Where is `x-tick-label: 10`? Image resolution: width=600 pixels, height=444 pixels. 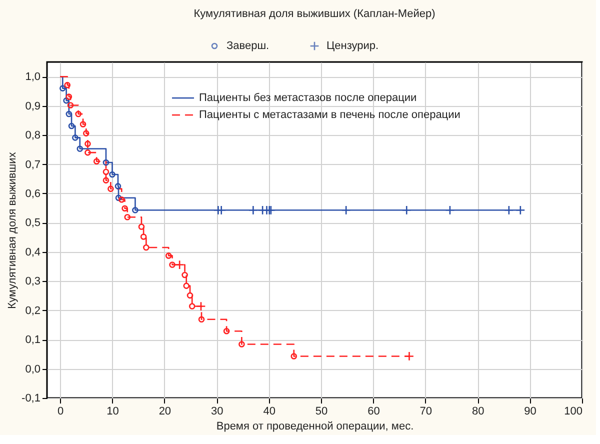 x-tick-label: 10 is located at coordinates (112, 412).